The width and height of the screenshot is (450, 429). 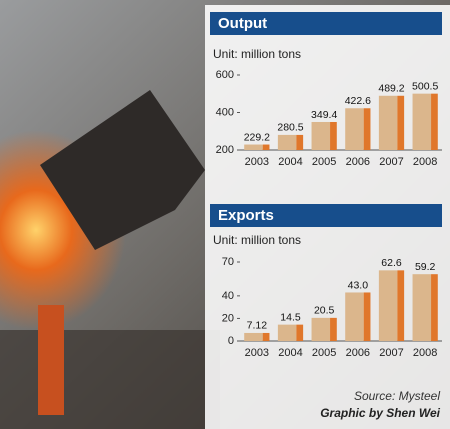 What do you see at coordinates (391, 263) in the screenshot?
I see `value-label: 62.6` at bounding box center [391, 263].